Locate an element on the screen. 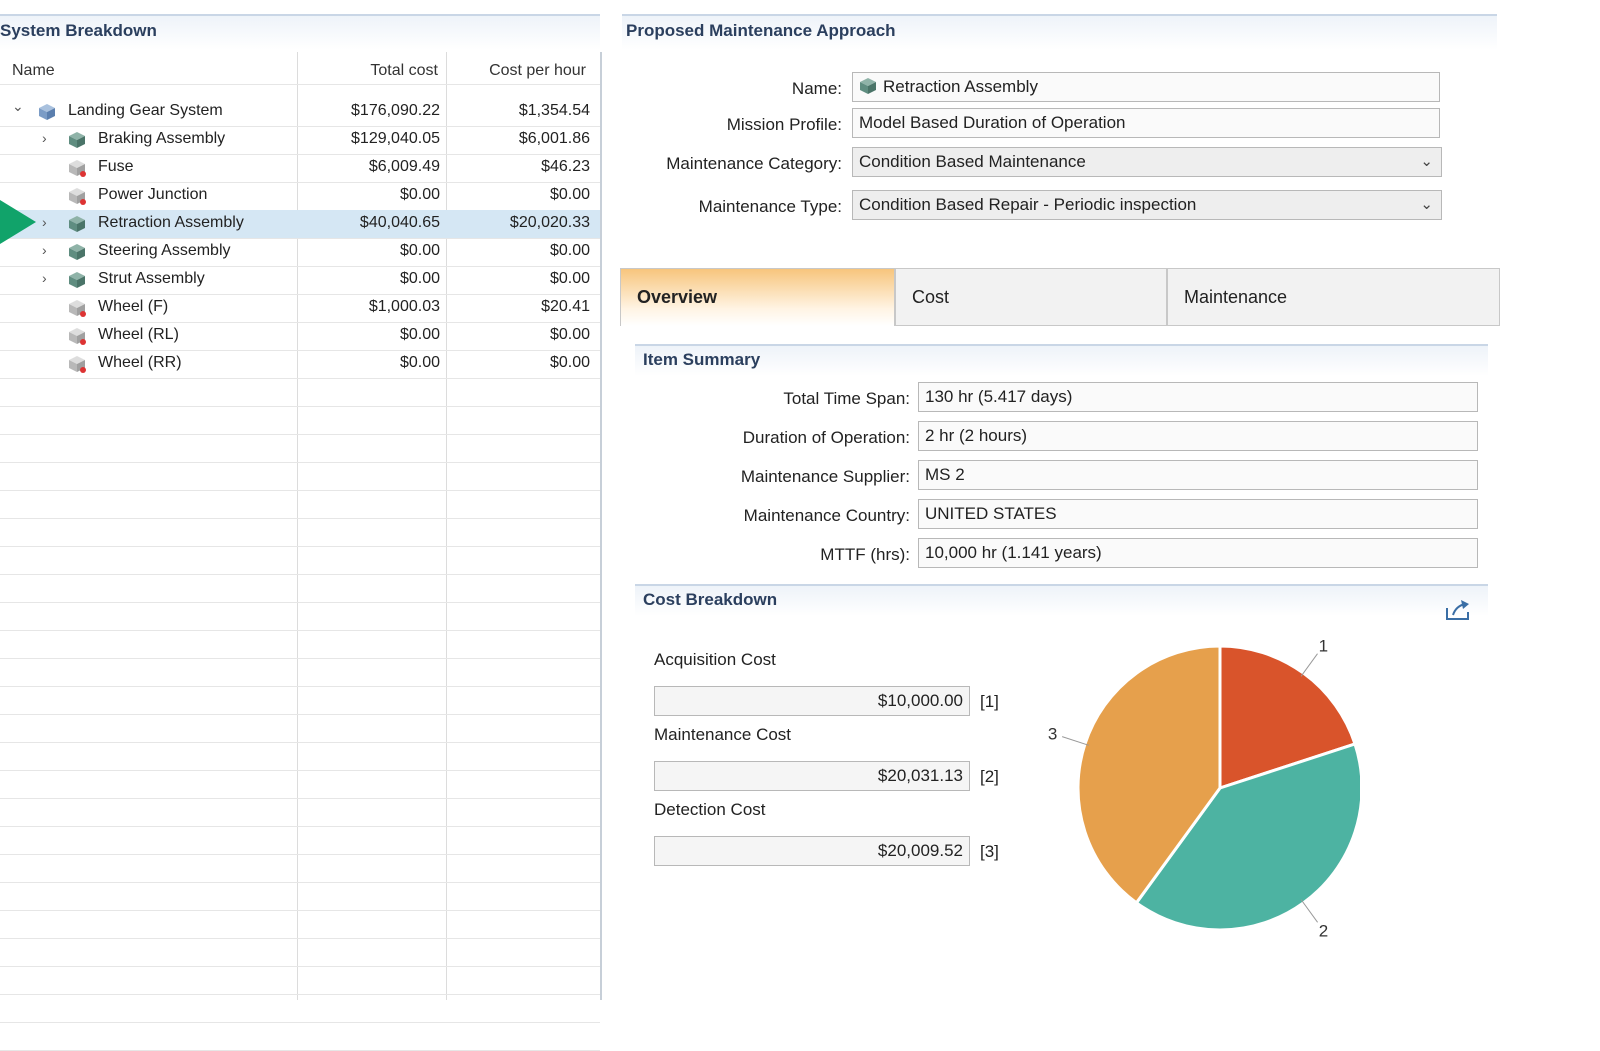  system-icon is located at coordinates (47, 112).